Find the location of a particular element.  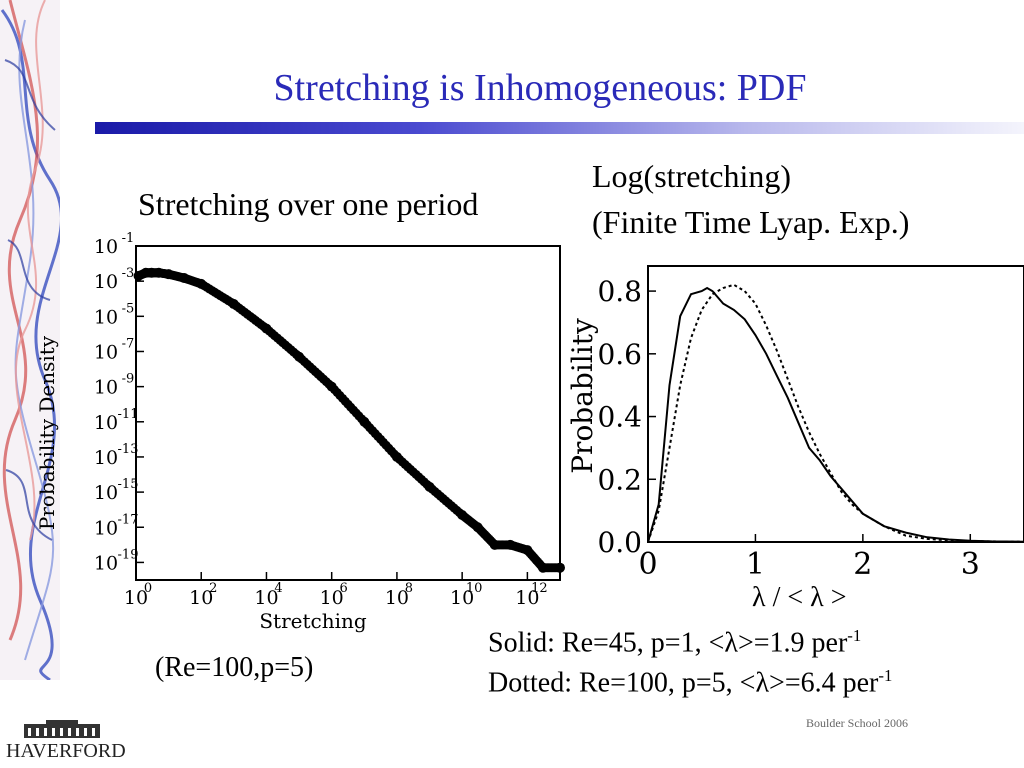

x-tick-exponent: 2 is located at coordinates (213, 588).